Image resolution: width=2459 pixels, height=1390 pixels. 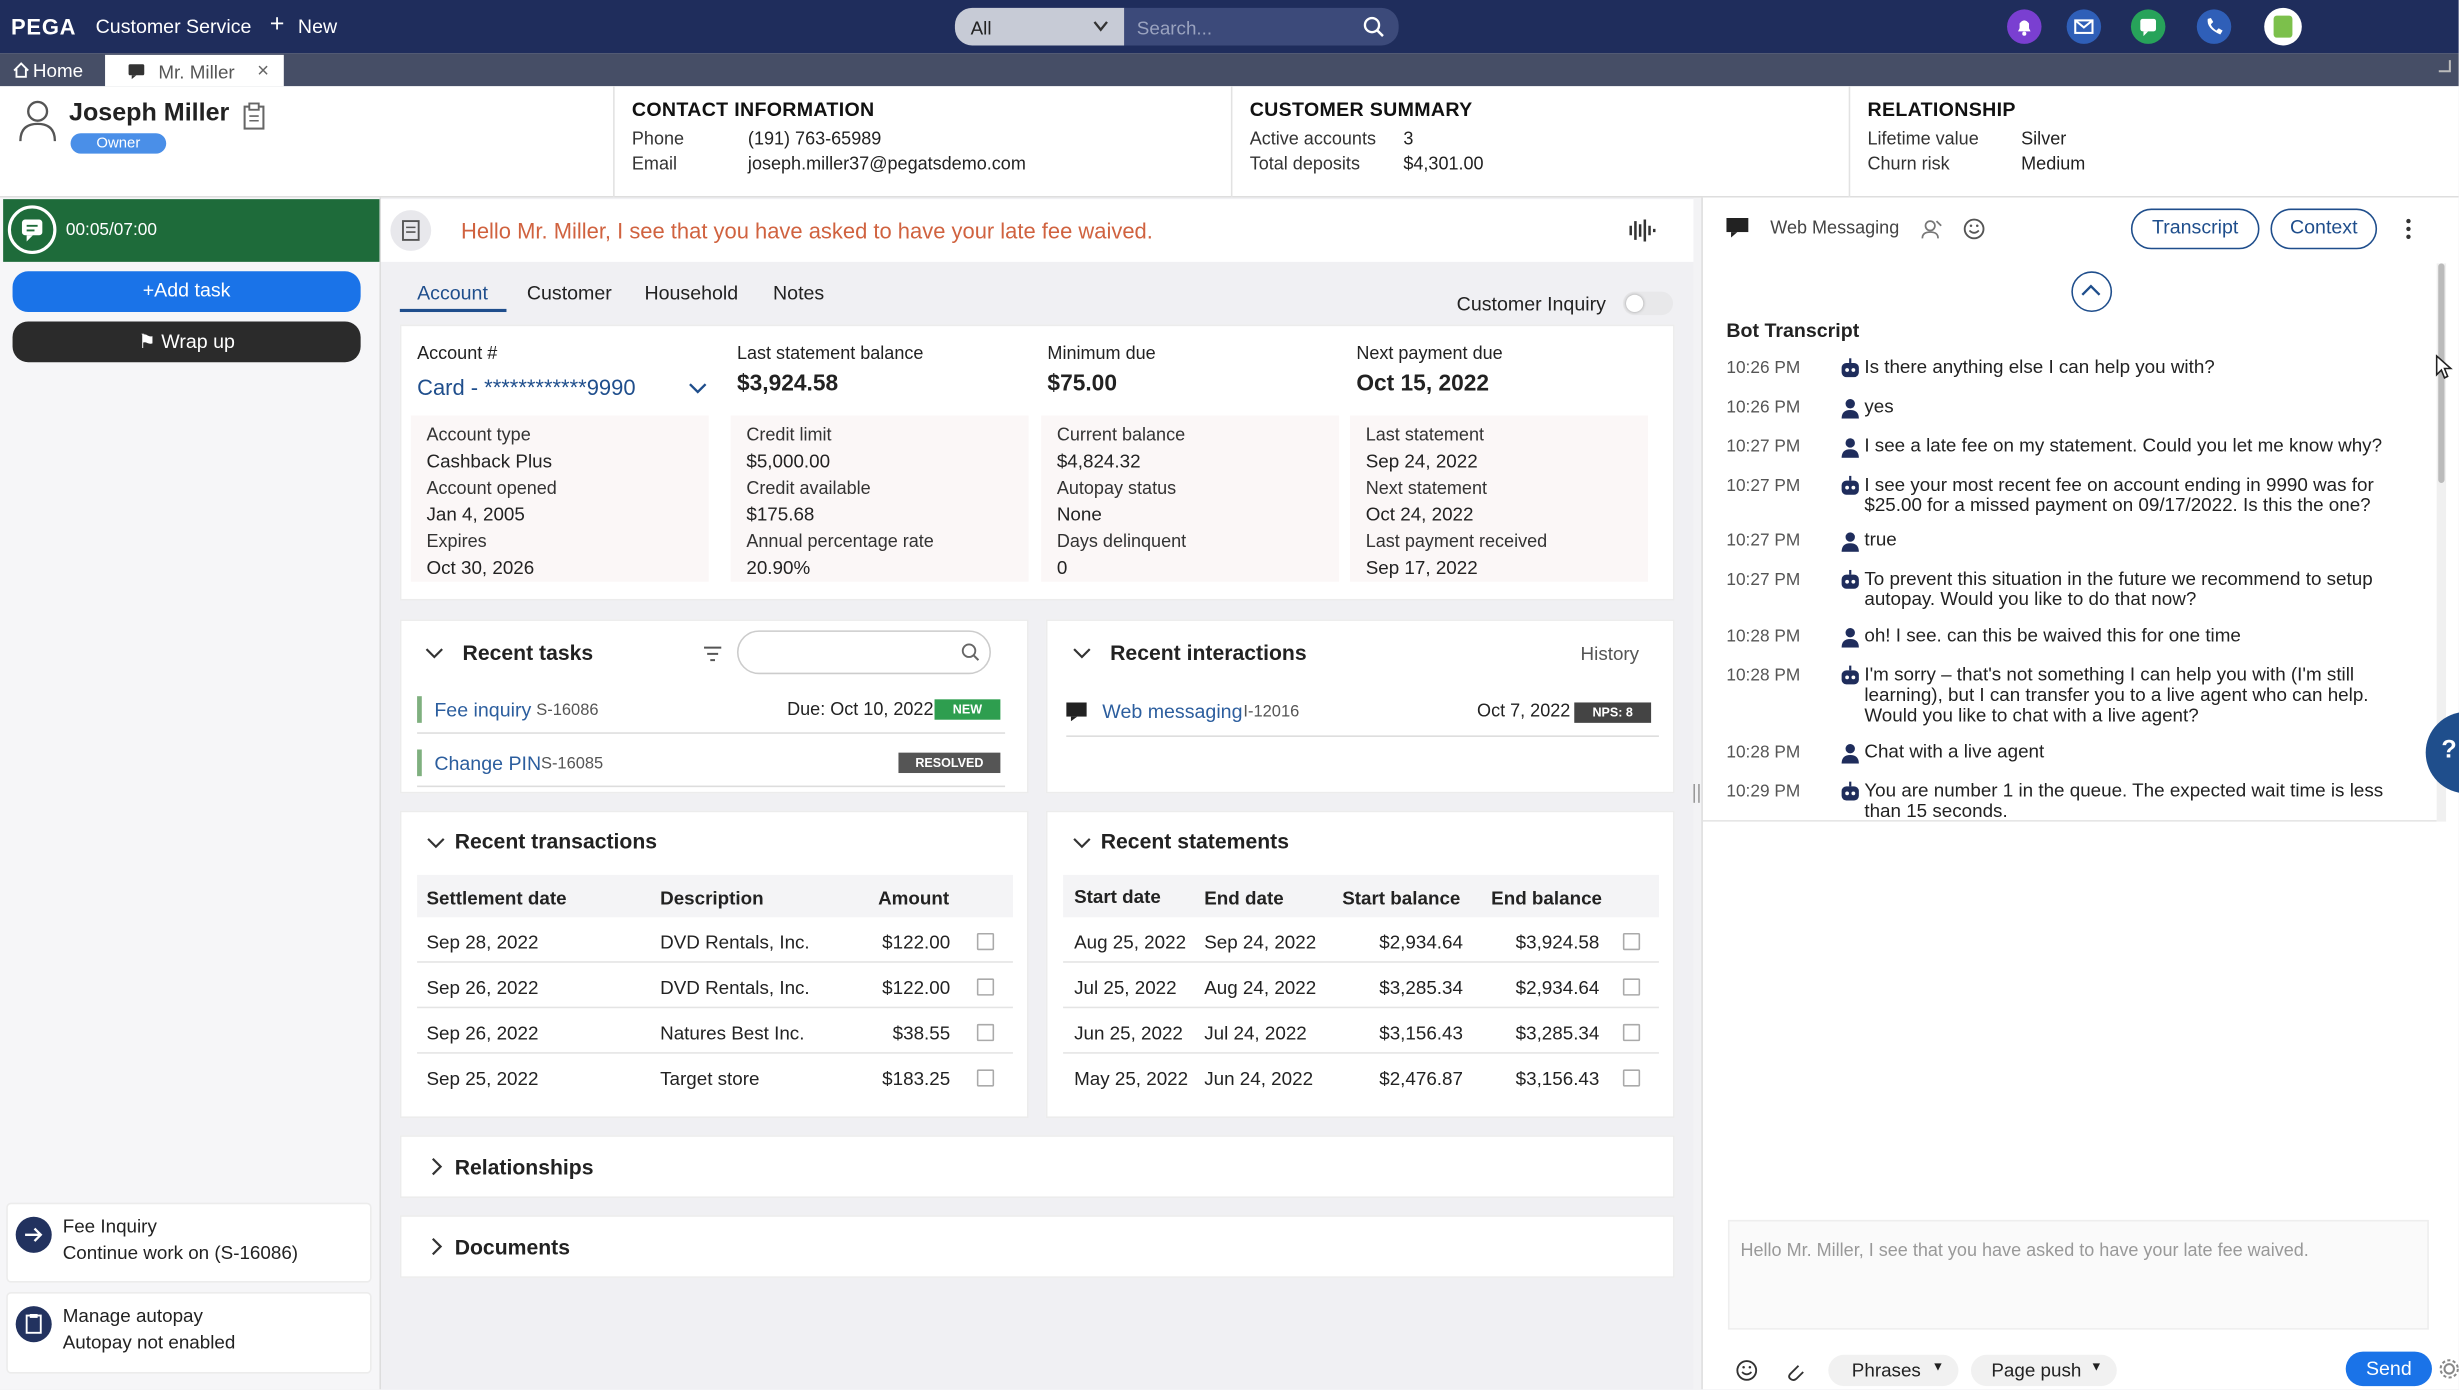 I want to click on search-icon, so click(x=1374, y=27).